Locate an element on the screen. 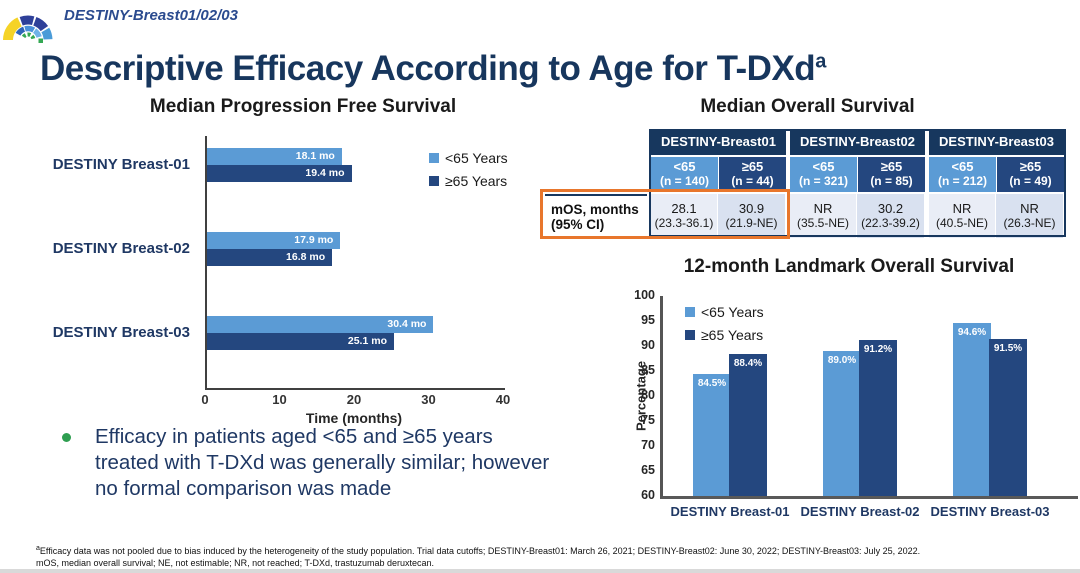  landmark-bar-lt65: 94.6% is located at coordinates (972, 409).